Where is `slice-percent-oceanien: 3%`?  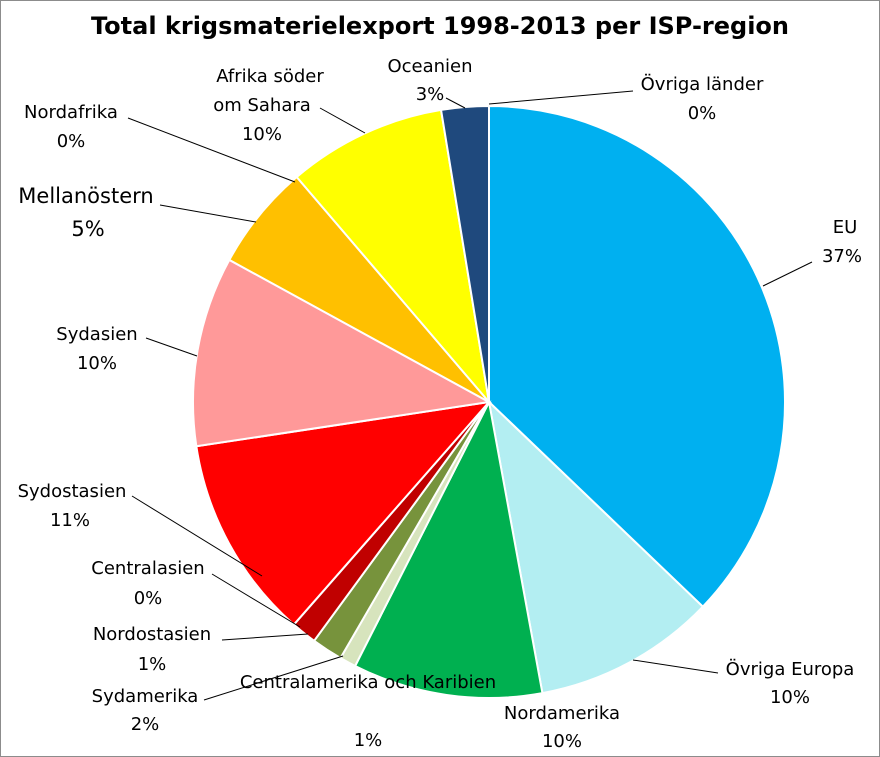
slice-percent-oceanien: 3% is located at coordinates (430, 94).